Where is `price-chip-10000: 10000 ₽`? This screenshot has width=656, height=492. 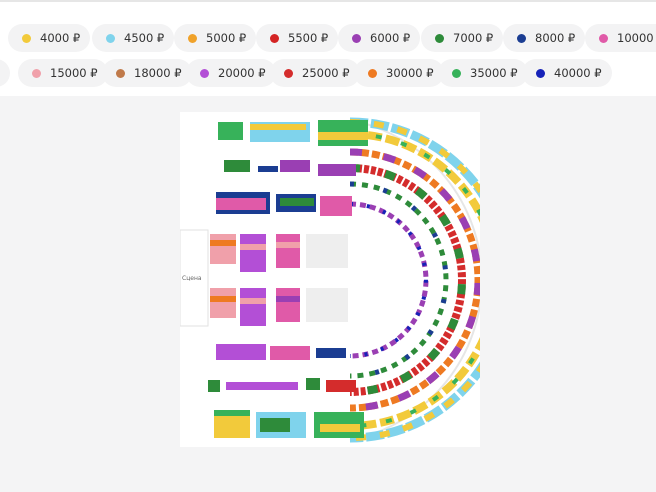
price-chip-10000: 10000 ₽ is located at coordinates (620, 38).